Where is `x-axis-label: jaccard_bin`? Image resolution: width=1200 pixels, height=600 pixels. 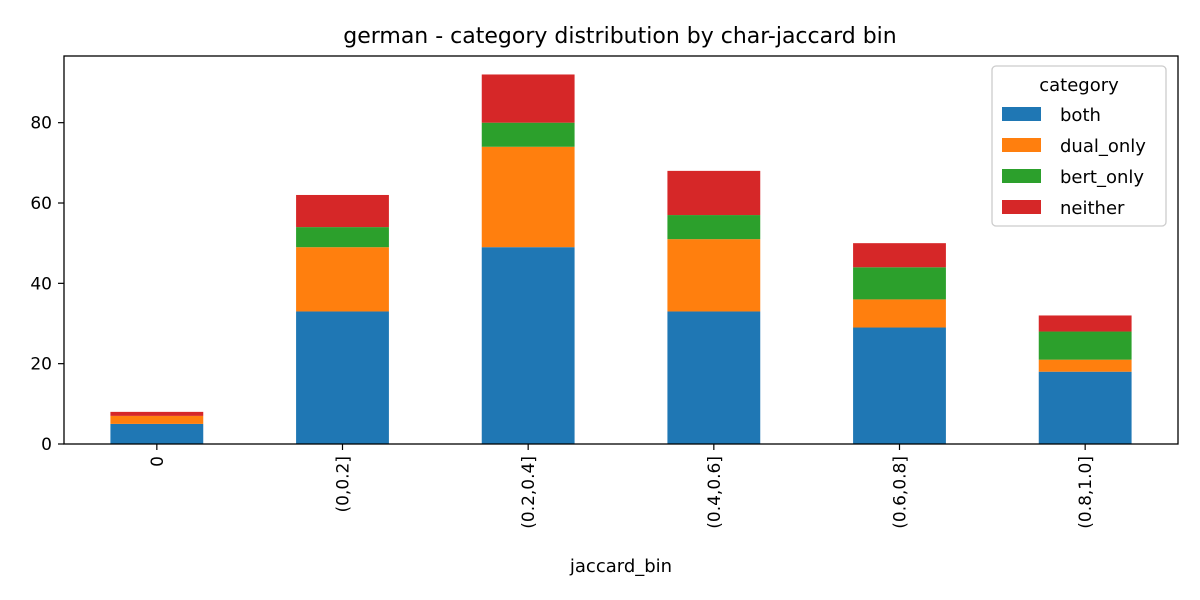 x-axis-label: jaccard_bin is located at coordinates (620, 566).